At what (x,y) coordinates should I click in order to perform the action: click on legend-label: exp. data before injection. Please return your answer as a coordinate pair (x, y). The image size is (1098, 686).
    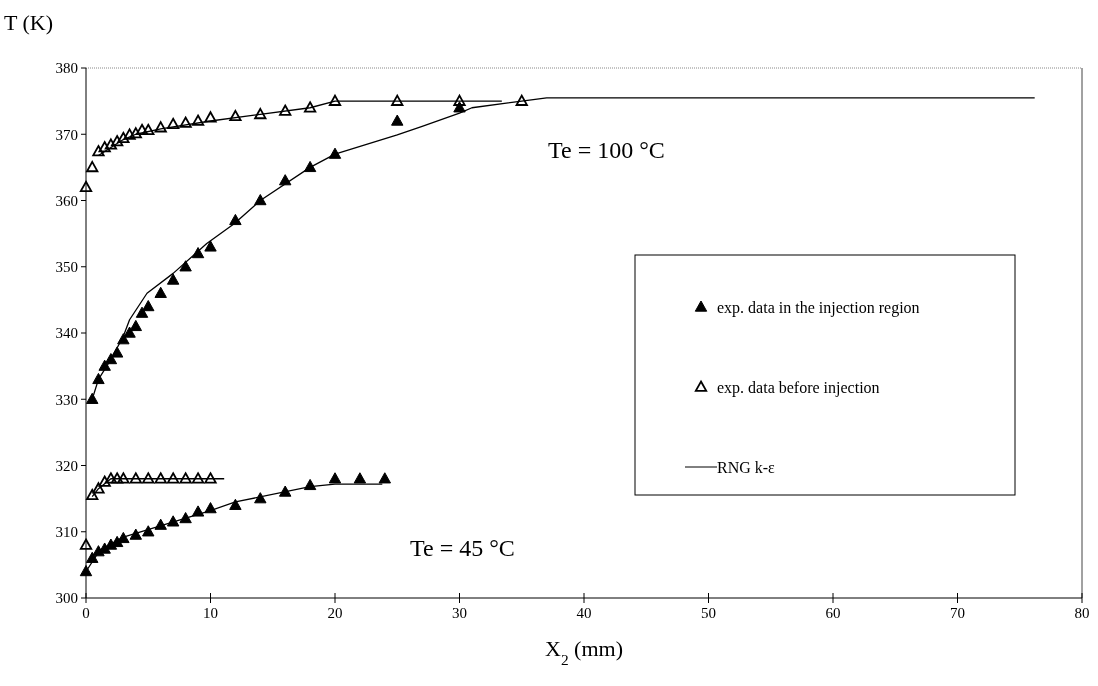
    Looking at the image, I should click on (798, 387).